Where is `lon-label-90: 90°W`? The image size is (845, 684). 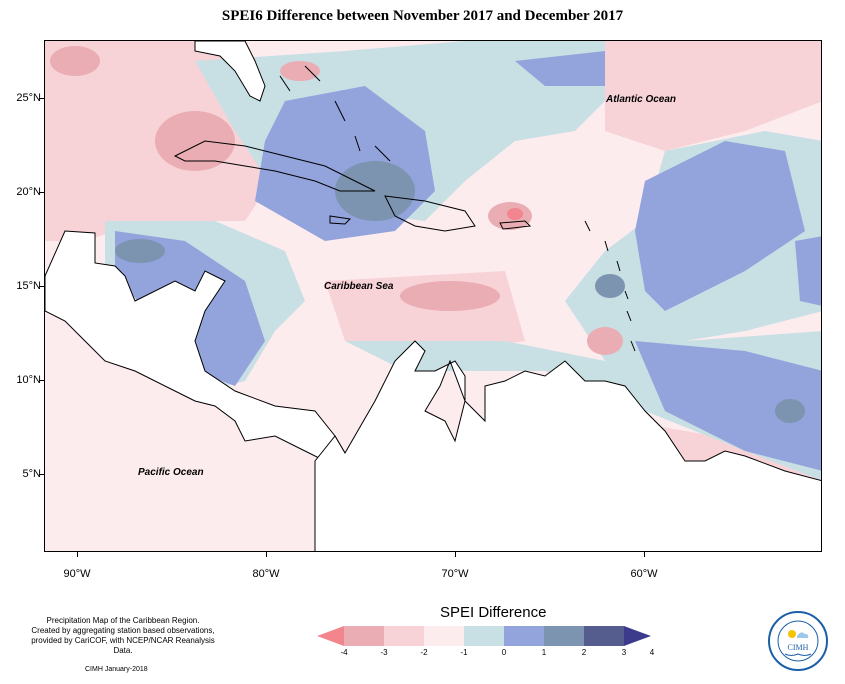 lon-label-90: 90°W is located at coordinates (77, 574).